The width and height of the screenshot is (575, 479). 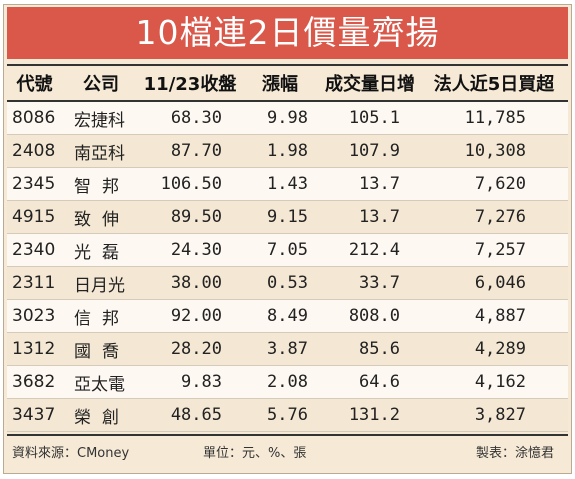 I want to click on header-institutional: 法人近5日買超, so click(x=494, y=84).